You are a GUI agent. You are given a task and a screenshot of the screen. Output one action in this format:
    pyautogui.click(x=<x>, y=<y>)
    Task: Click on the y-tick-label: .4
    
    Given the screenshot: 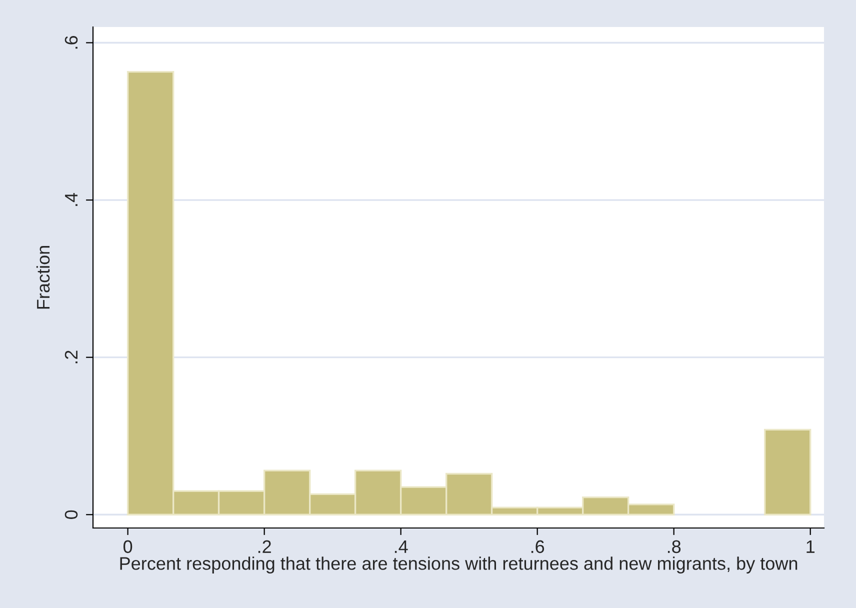 What is the action you would take?
    pyautogui.click(x=71, y=199)
    